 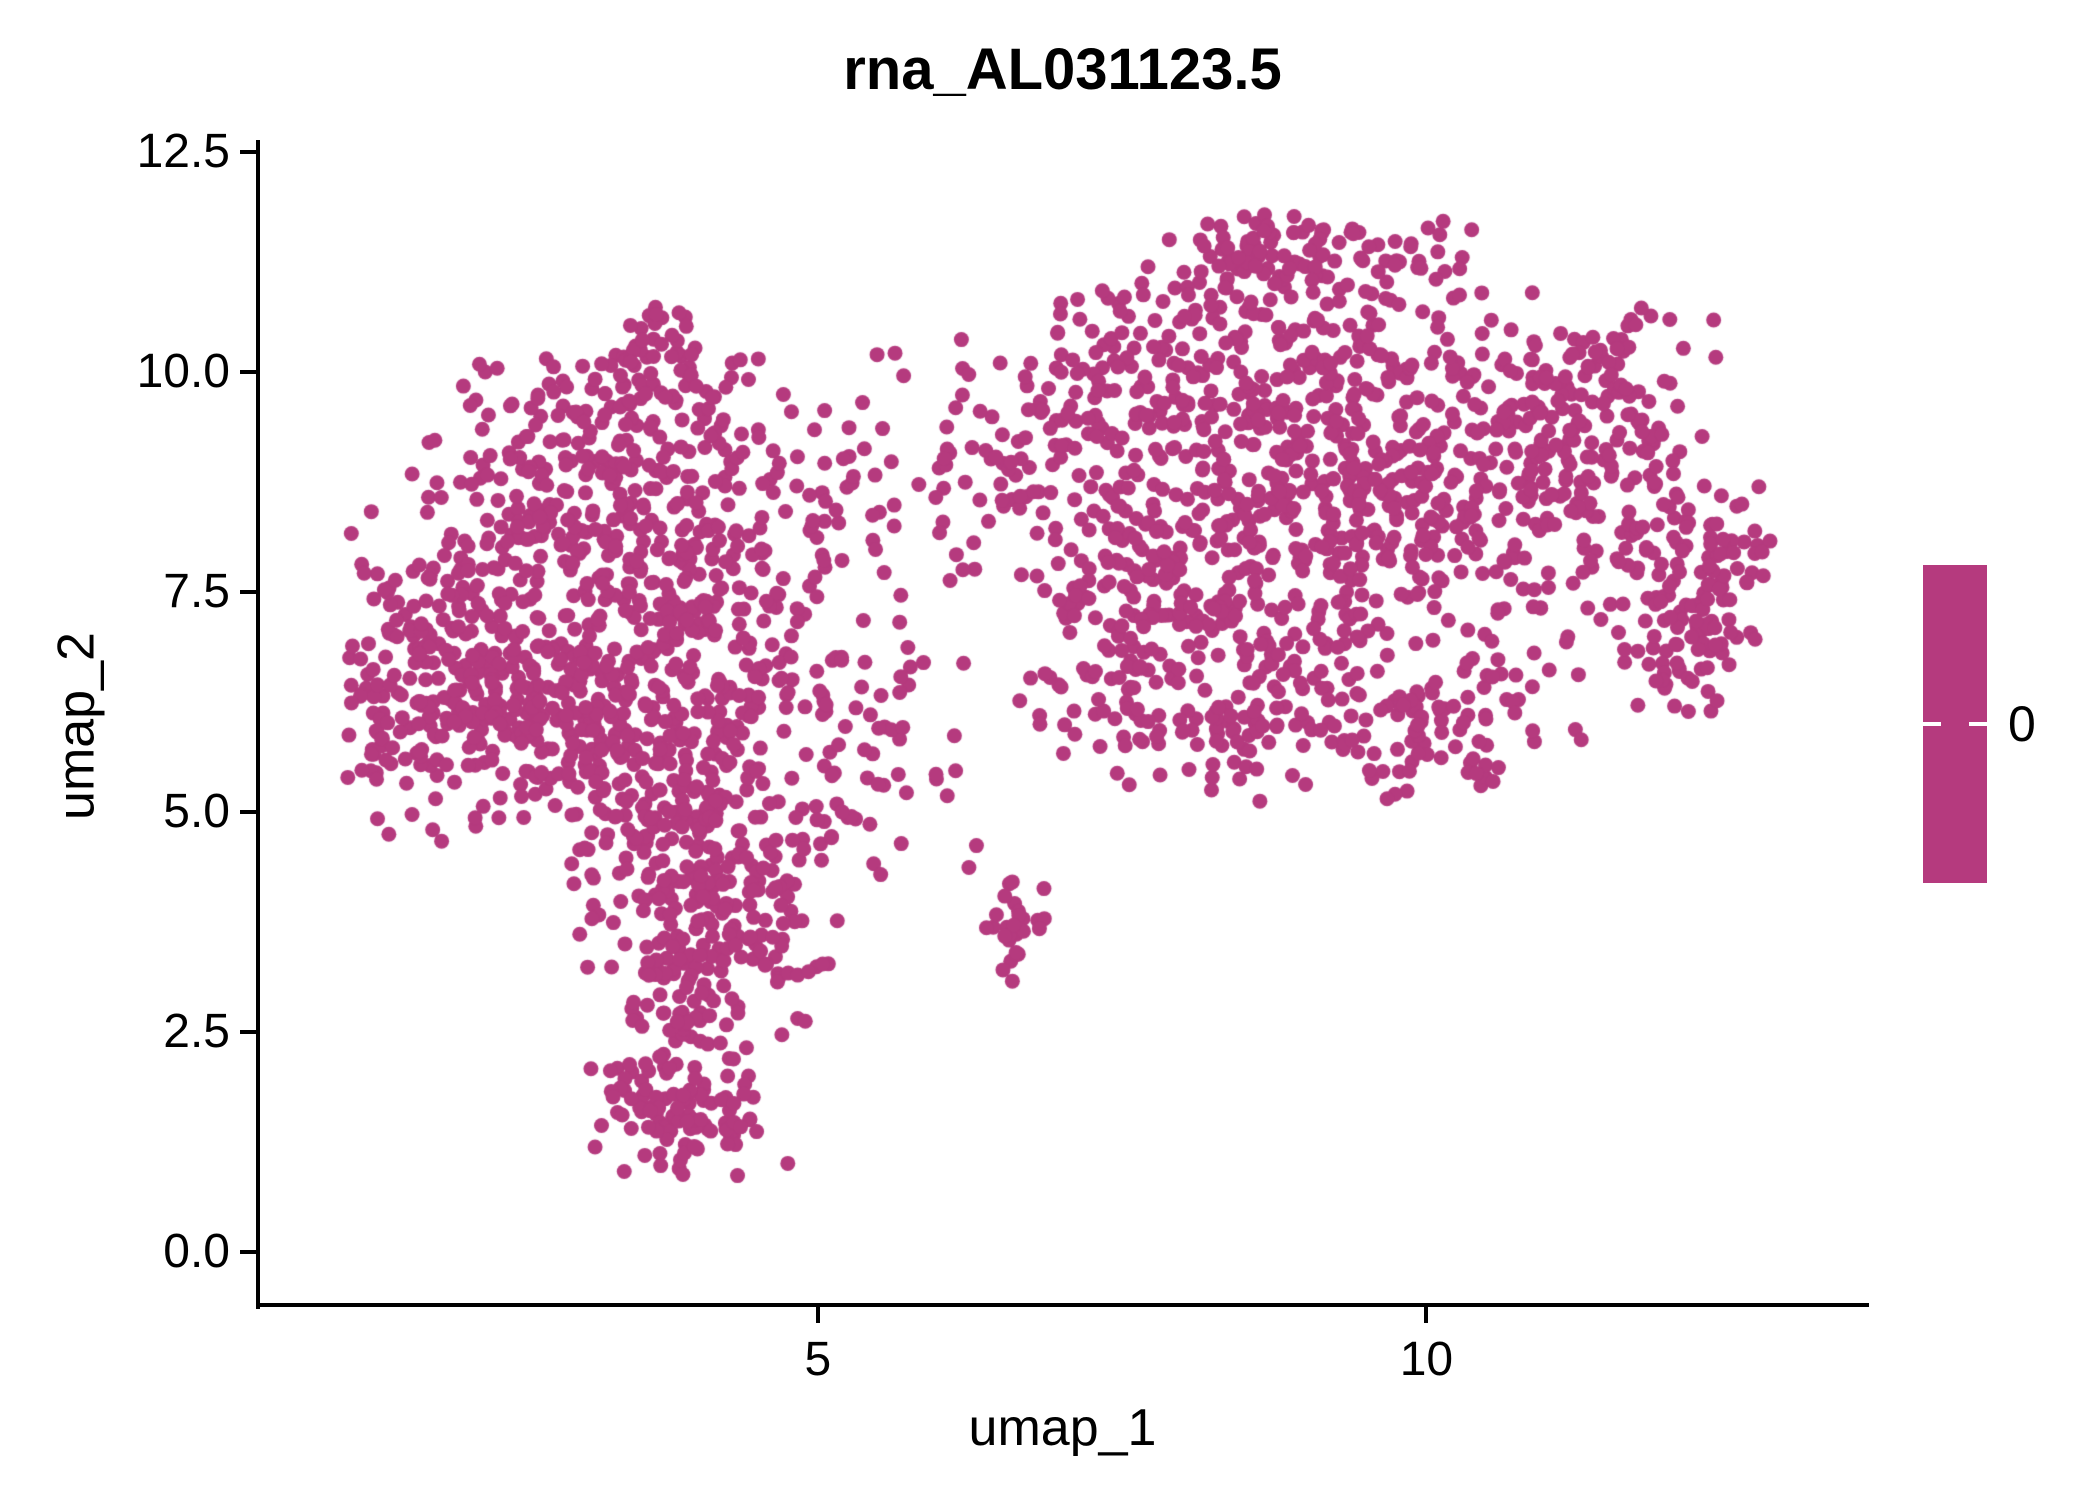 What do you see at coordinates (2022, 724) in the screenshot?
I see `colorbar-label: 0` at bounding box center [2022, 724].